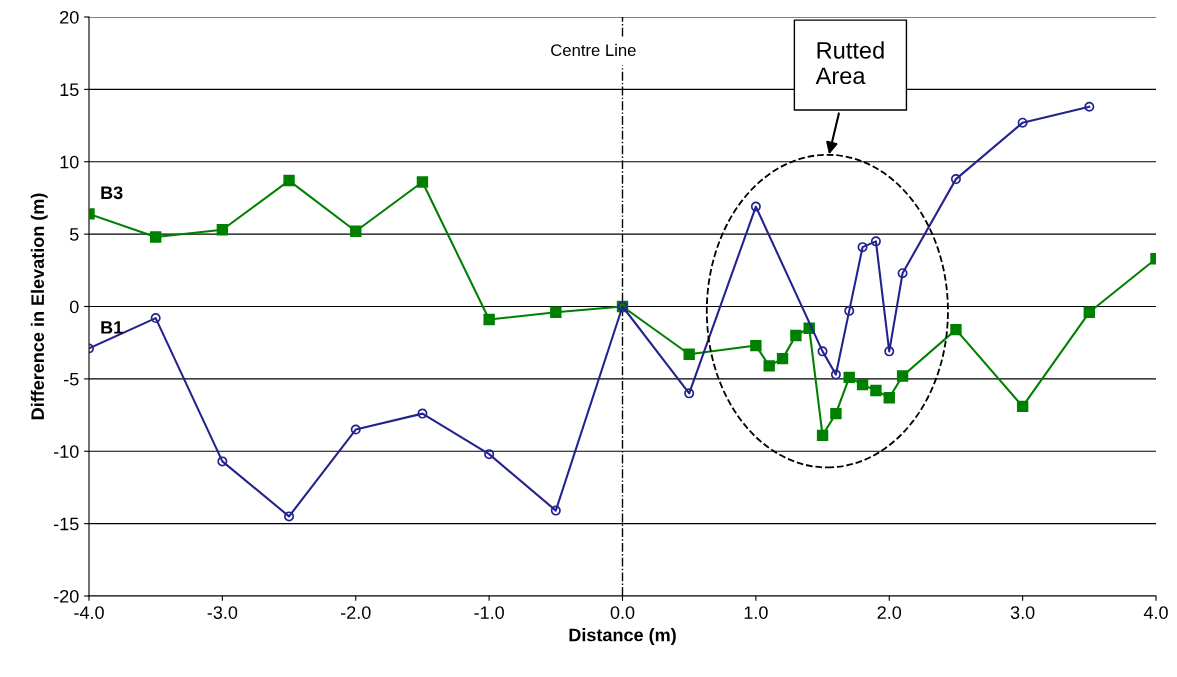 This screenshot has height=677, width=1177. Describe the element at coordinates (756, 612) in the screenshot. I see `x-tick-label: 1.0` at that location.